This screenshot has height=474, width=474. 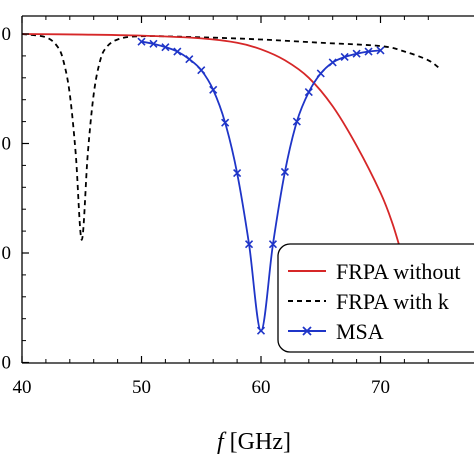 What do you see at coordinates (141, 387) in the screenshot?
I see `x-tick-label: 50` at bounding box center [141, 387].